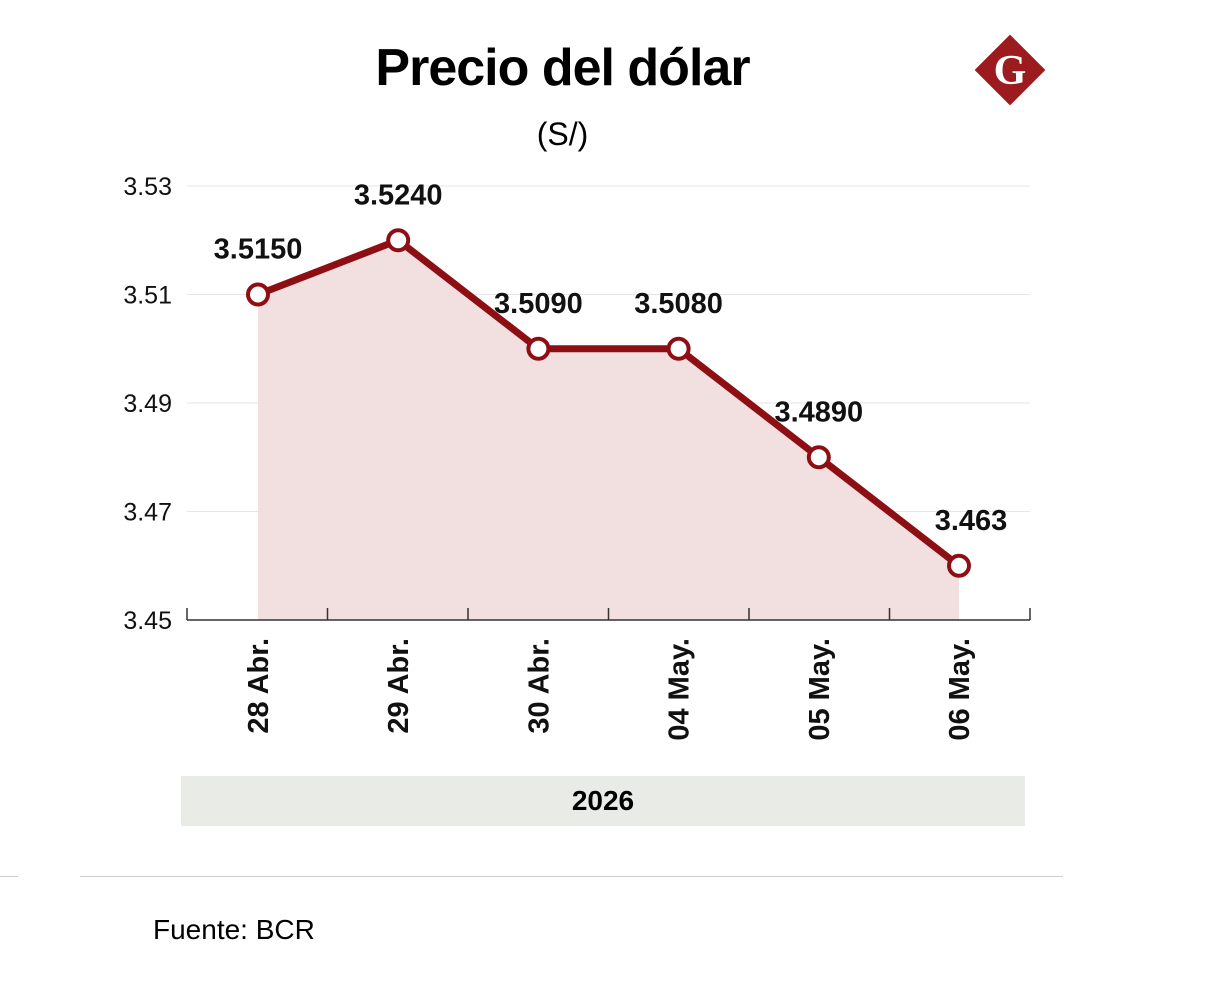 This screenshot has height=994, width=1210. I want to click on x-tick-label: 05 May., so click(820, 689).